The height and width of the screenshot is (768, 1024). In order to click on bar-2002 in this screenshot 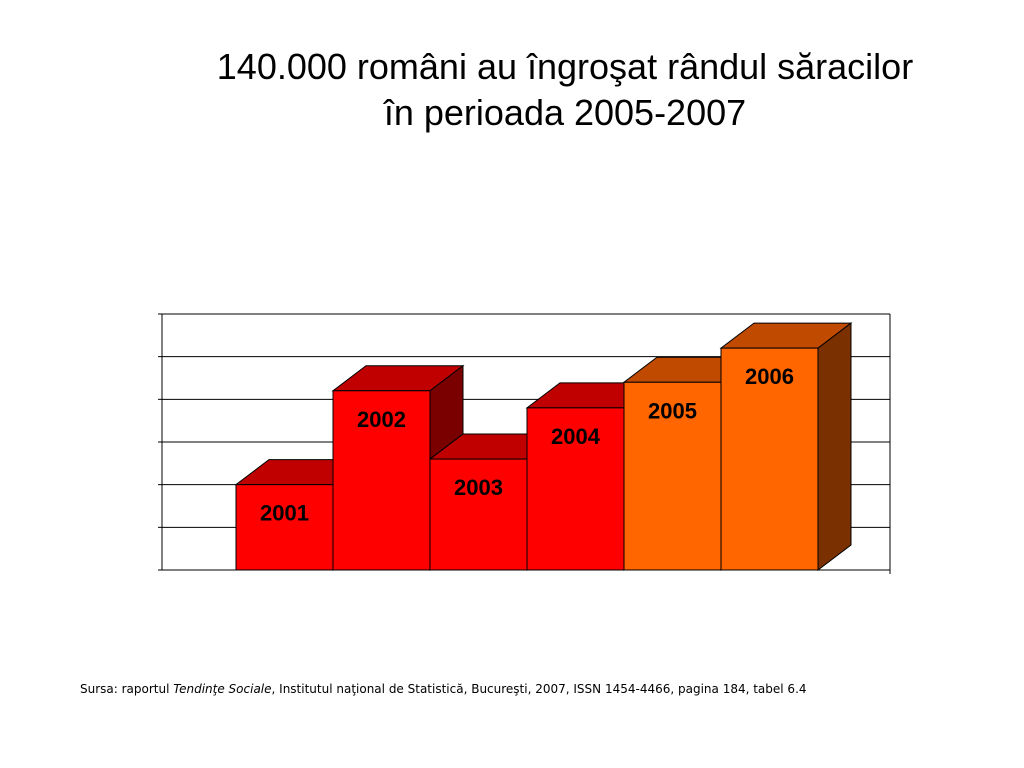, I will do `click(381, 480)`.